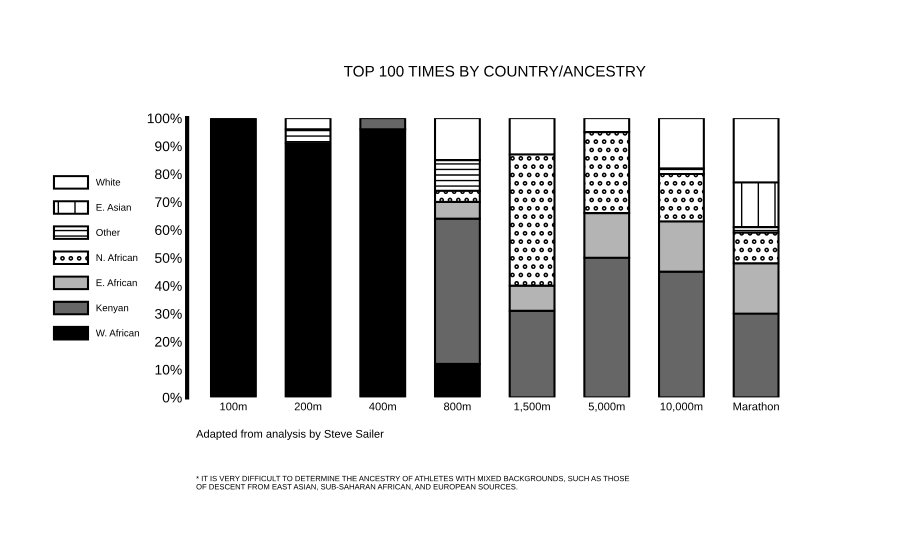 The height and width of the screenshot is (537, 912). Describe the element at coordinates (457, 406) in the screenshot. I see `x-tick-label: 800m` at that location.